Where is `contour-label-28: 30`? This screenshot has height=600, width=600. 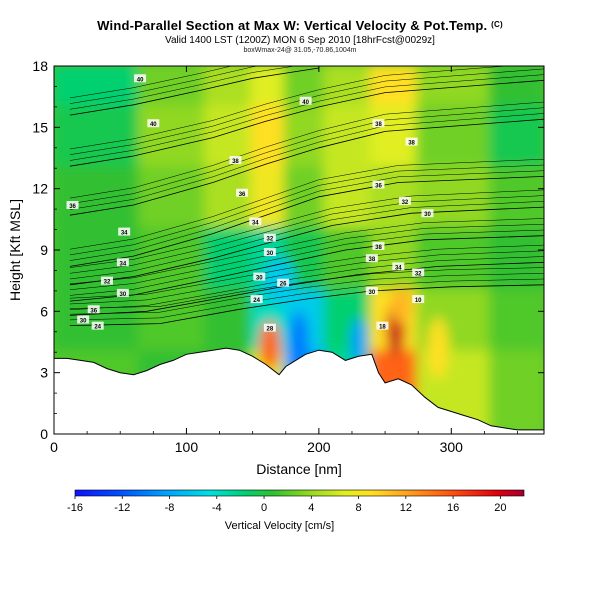 contour-label-28: 30 is located at coordinates (83, 322).